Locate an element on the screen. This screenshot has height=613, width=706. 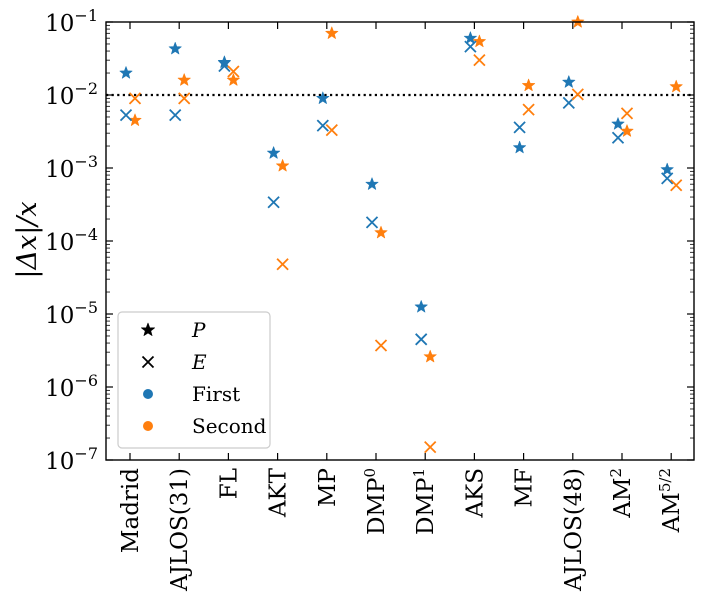
legend: PE First Second is located at coordinates (194, 380).